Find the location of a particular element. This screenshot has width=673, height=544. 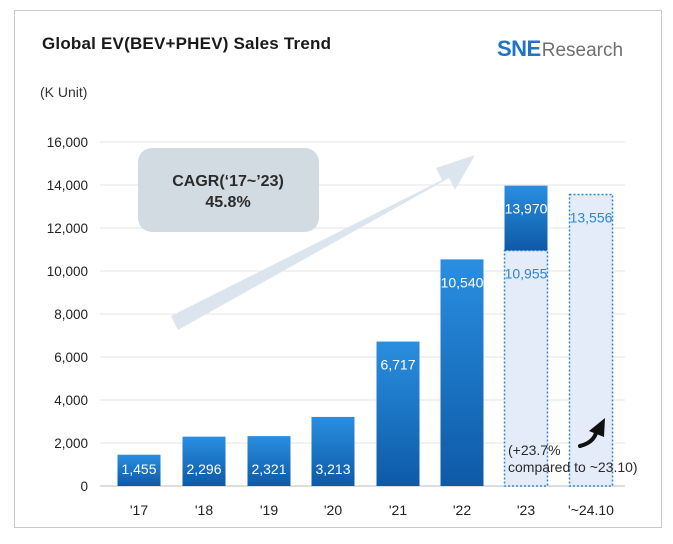

x-tick-label: '22 is located at coordinates (462, 510).